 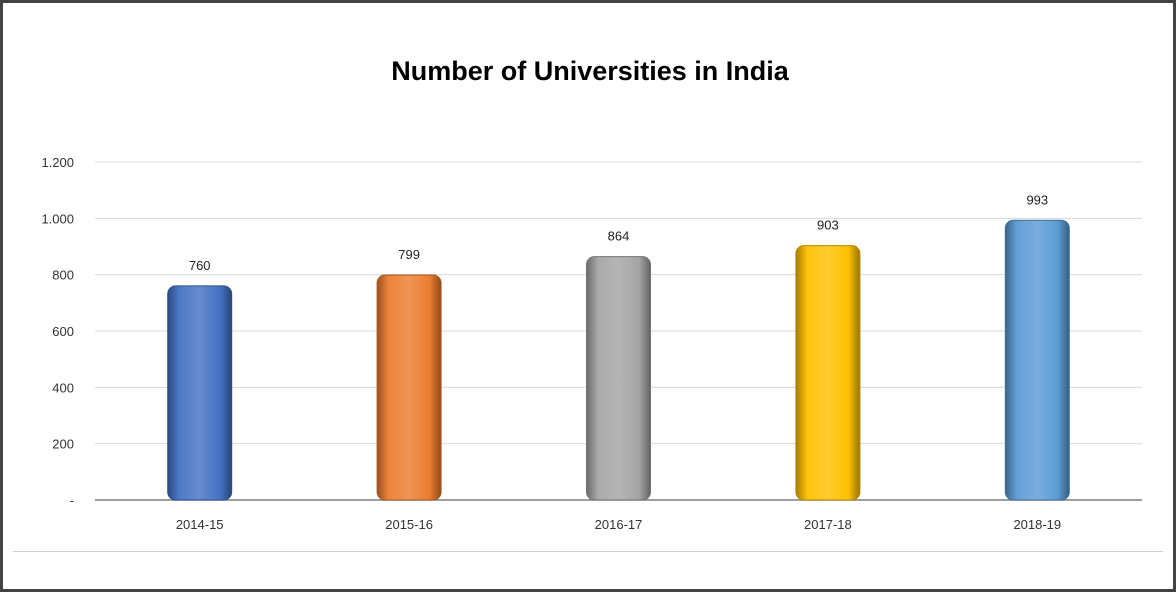 What do you see at coordinates (409, 254) in the screenshot?
I see `data-label: 799` at bounding box center [409, 254].